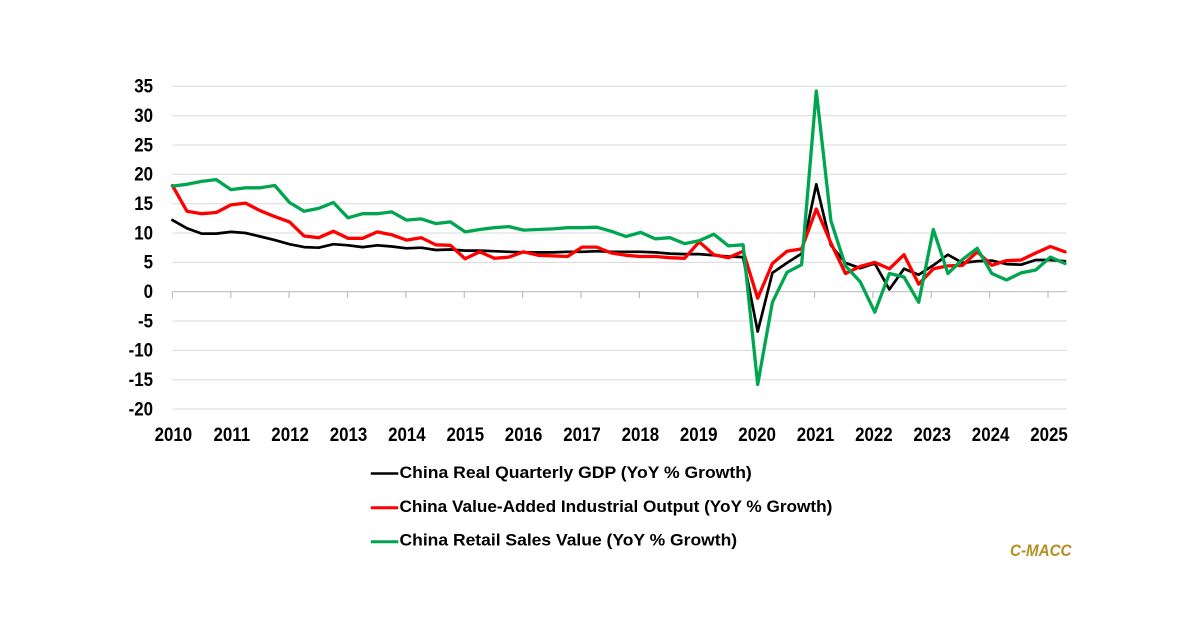 This screenshot has width=1200, height=627. I want to click on svg-text: 2012, so click(290, 434).